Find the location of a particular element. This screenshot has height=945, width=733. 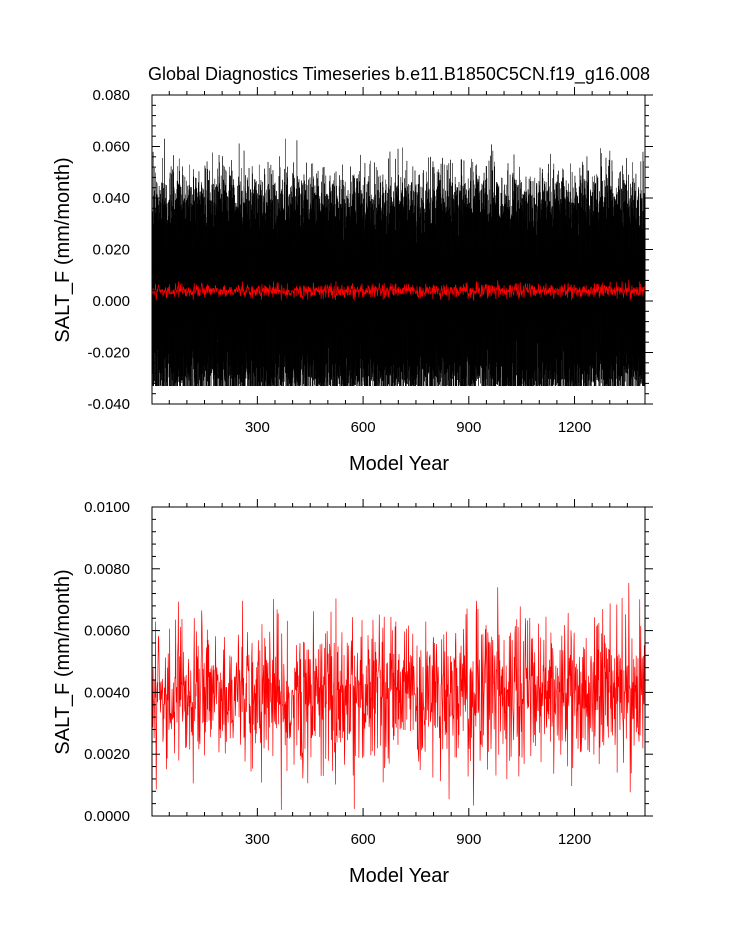

y-tick-label: -0.040 is located at coordinates (108, 404).